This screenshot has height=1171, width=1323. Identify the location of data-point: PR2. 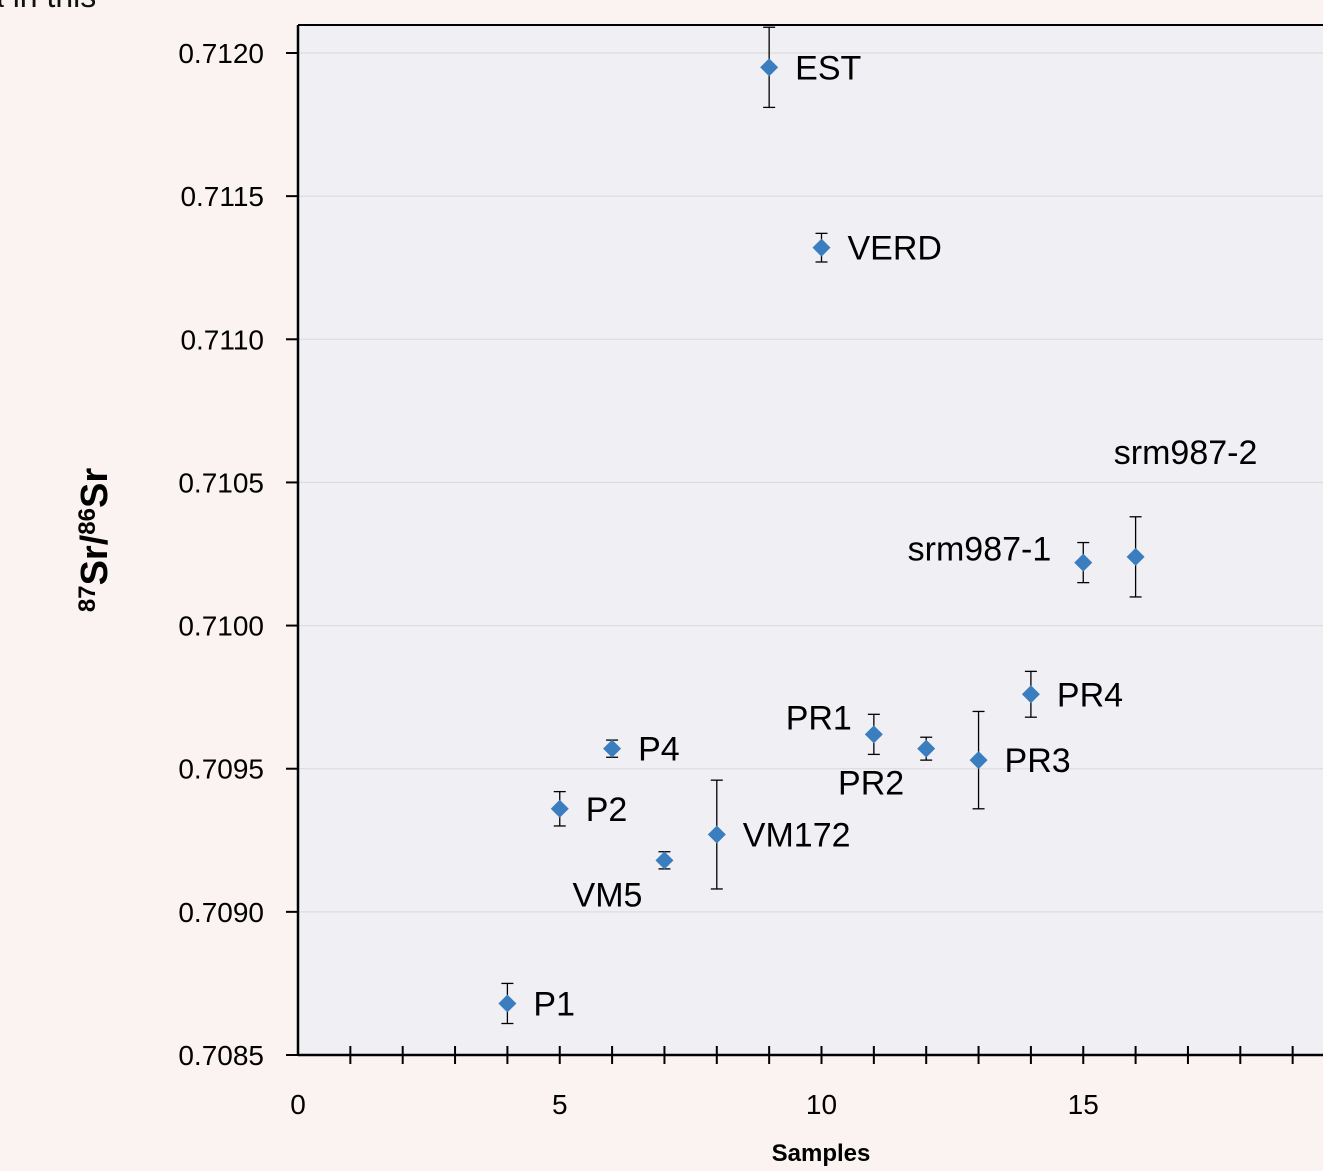
(887, 769).